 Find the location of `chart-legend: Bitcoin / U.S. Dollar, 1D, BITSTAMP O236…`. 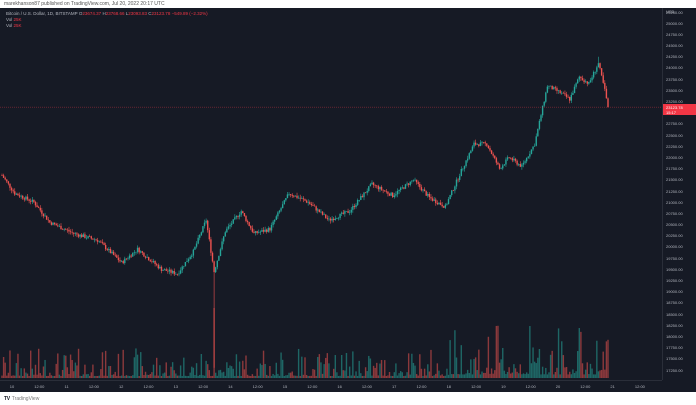

chart-legend: Bitcoin / U.S. Dollar, 1D, BITSTAMP O236… is located at coordinates (107, 20).